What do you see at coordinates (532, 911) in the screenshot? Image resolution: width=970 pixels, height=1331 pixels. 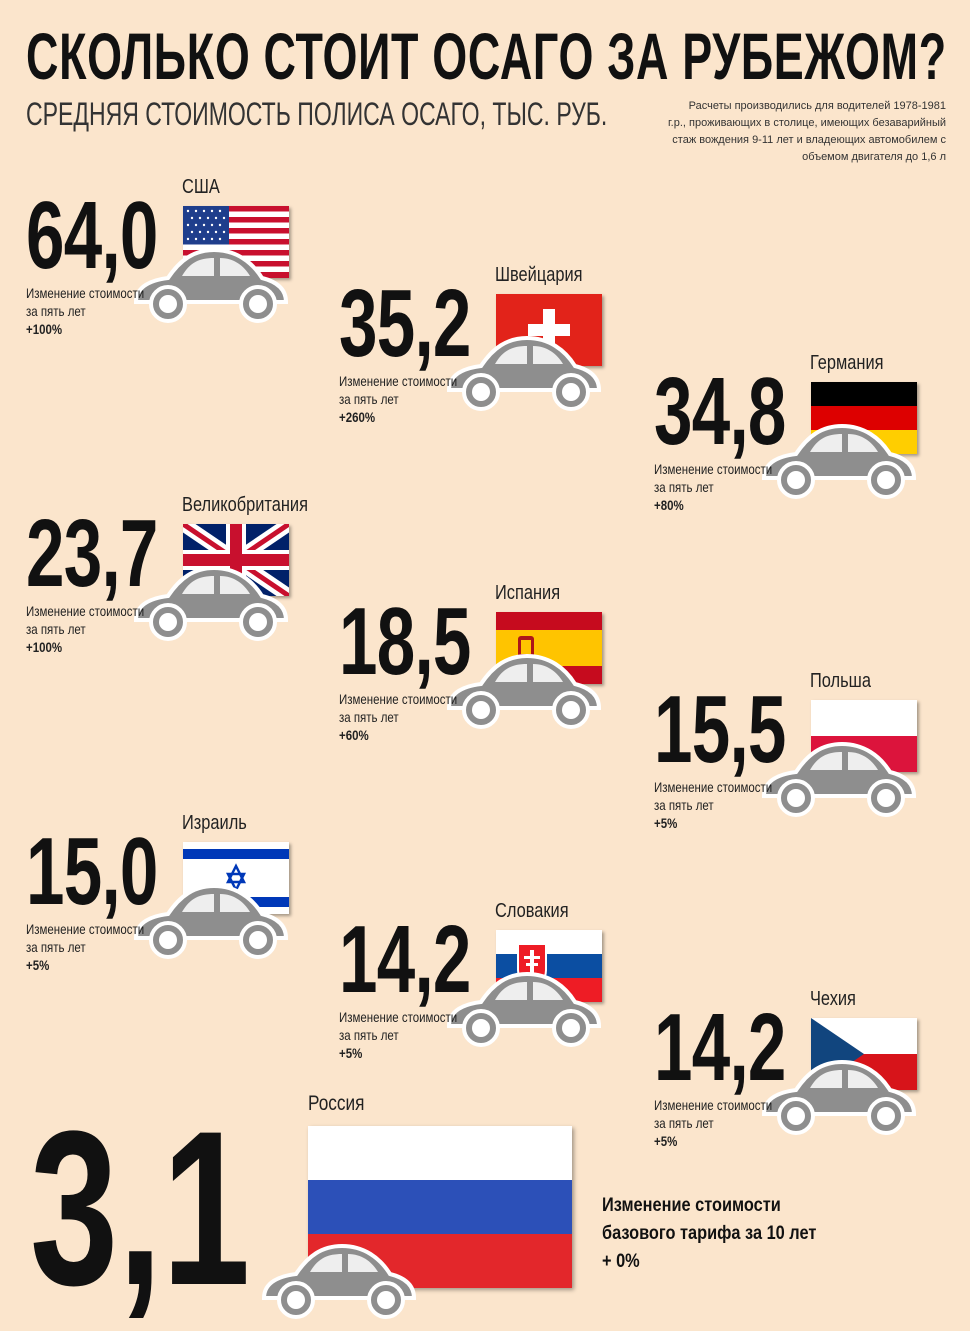 I see `country-name: Словакия` at bounding box center [532, 911].